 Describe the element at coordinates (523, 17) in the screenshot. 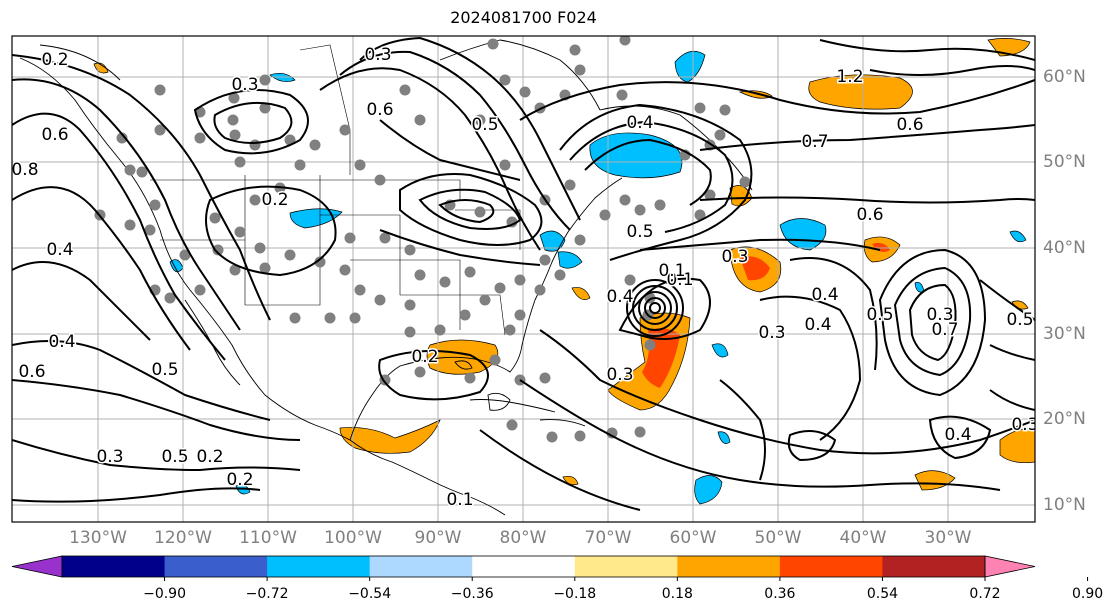

I see `map-title: 2024081700 F024` at that location.